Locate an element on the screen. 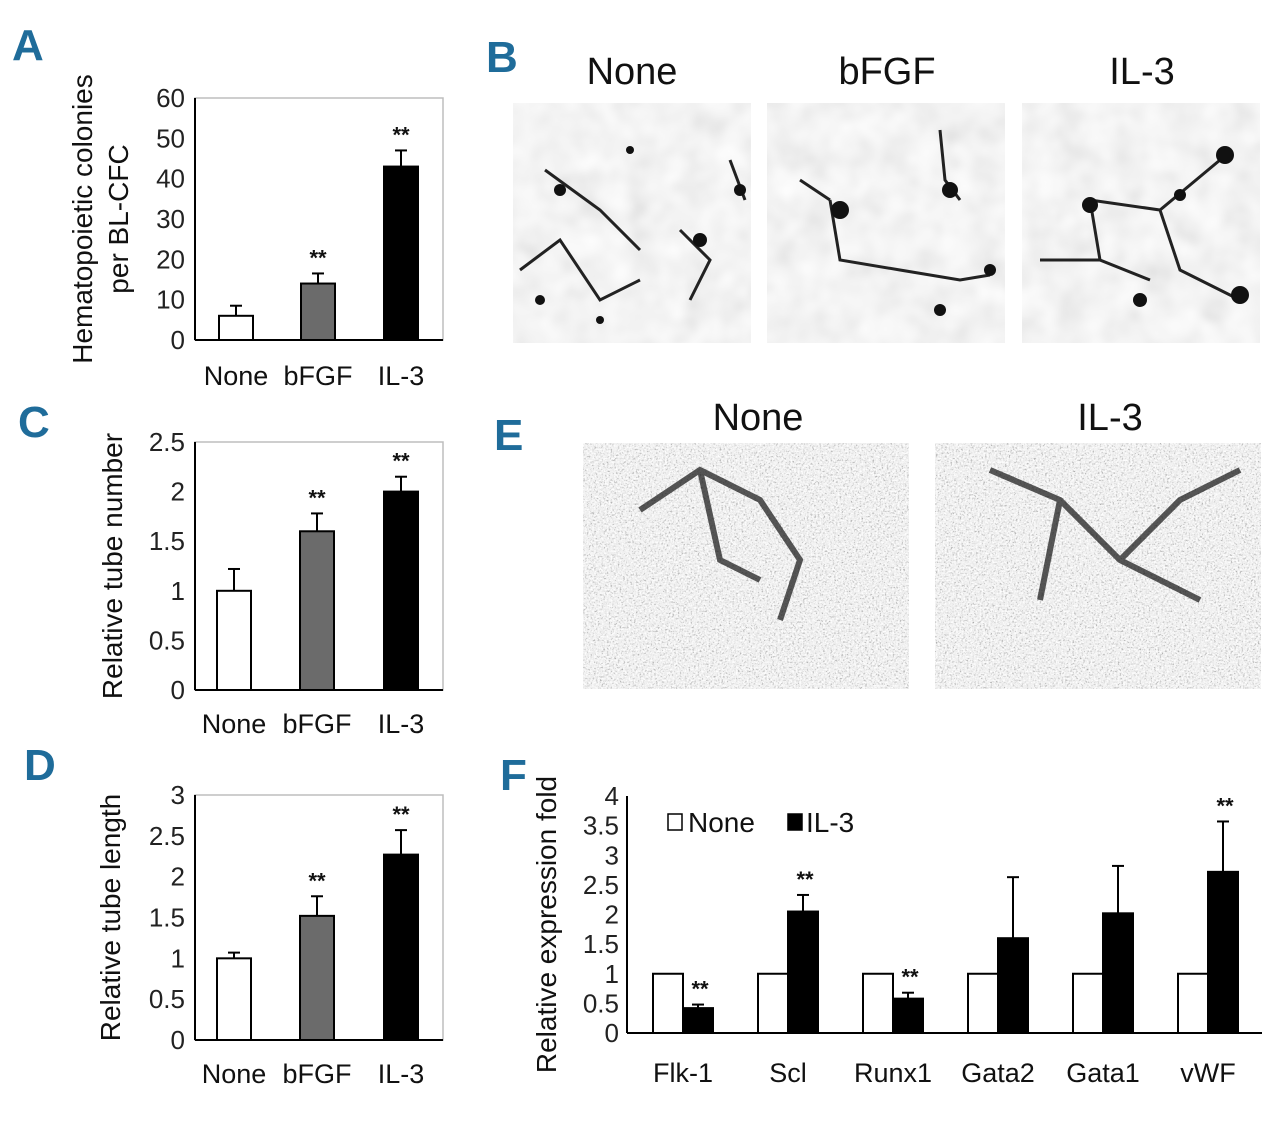 The image size is (1280, 1126). micrograph-e-il3 is located at coordinates (1098, 566).